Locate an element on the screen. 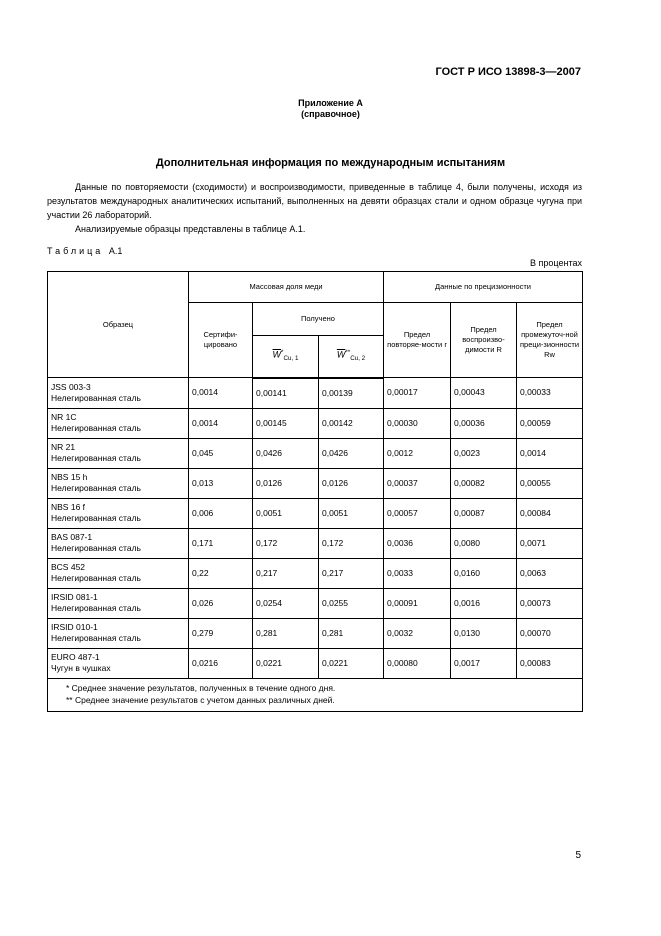  value-cell-rw: 0,0014 is located at coordinates (549, 453).